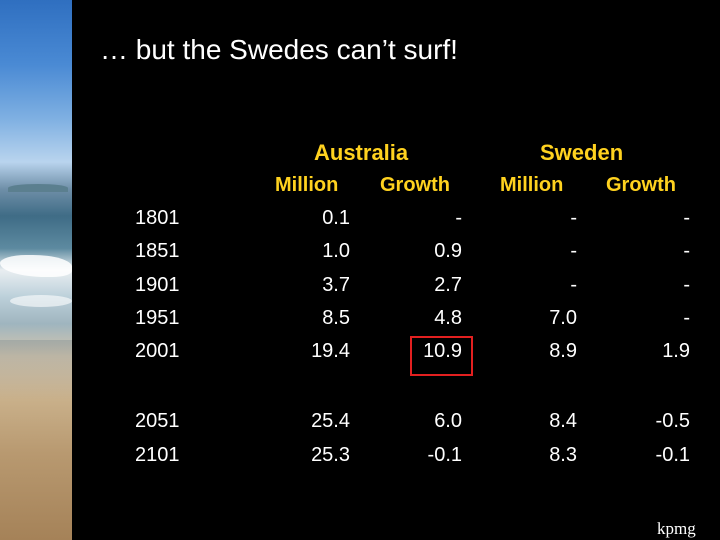 This screenshot has height=540, width=720. I want to click on table-row-year: 1951, so click(157, 318).